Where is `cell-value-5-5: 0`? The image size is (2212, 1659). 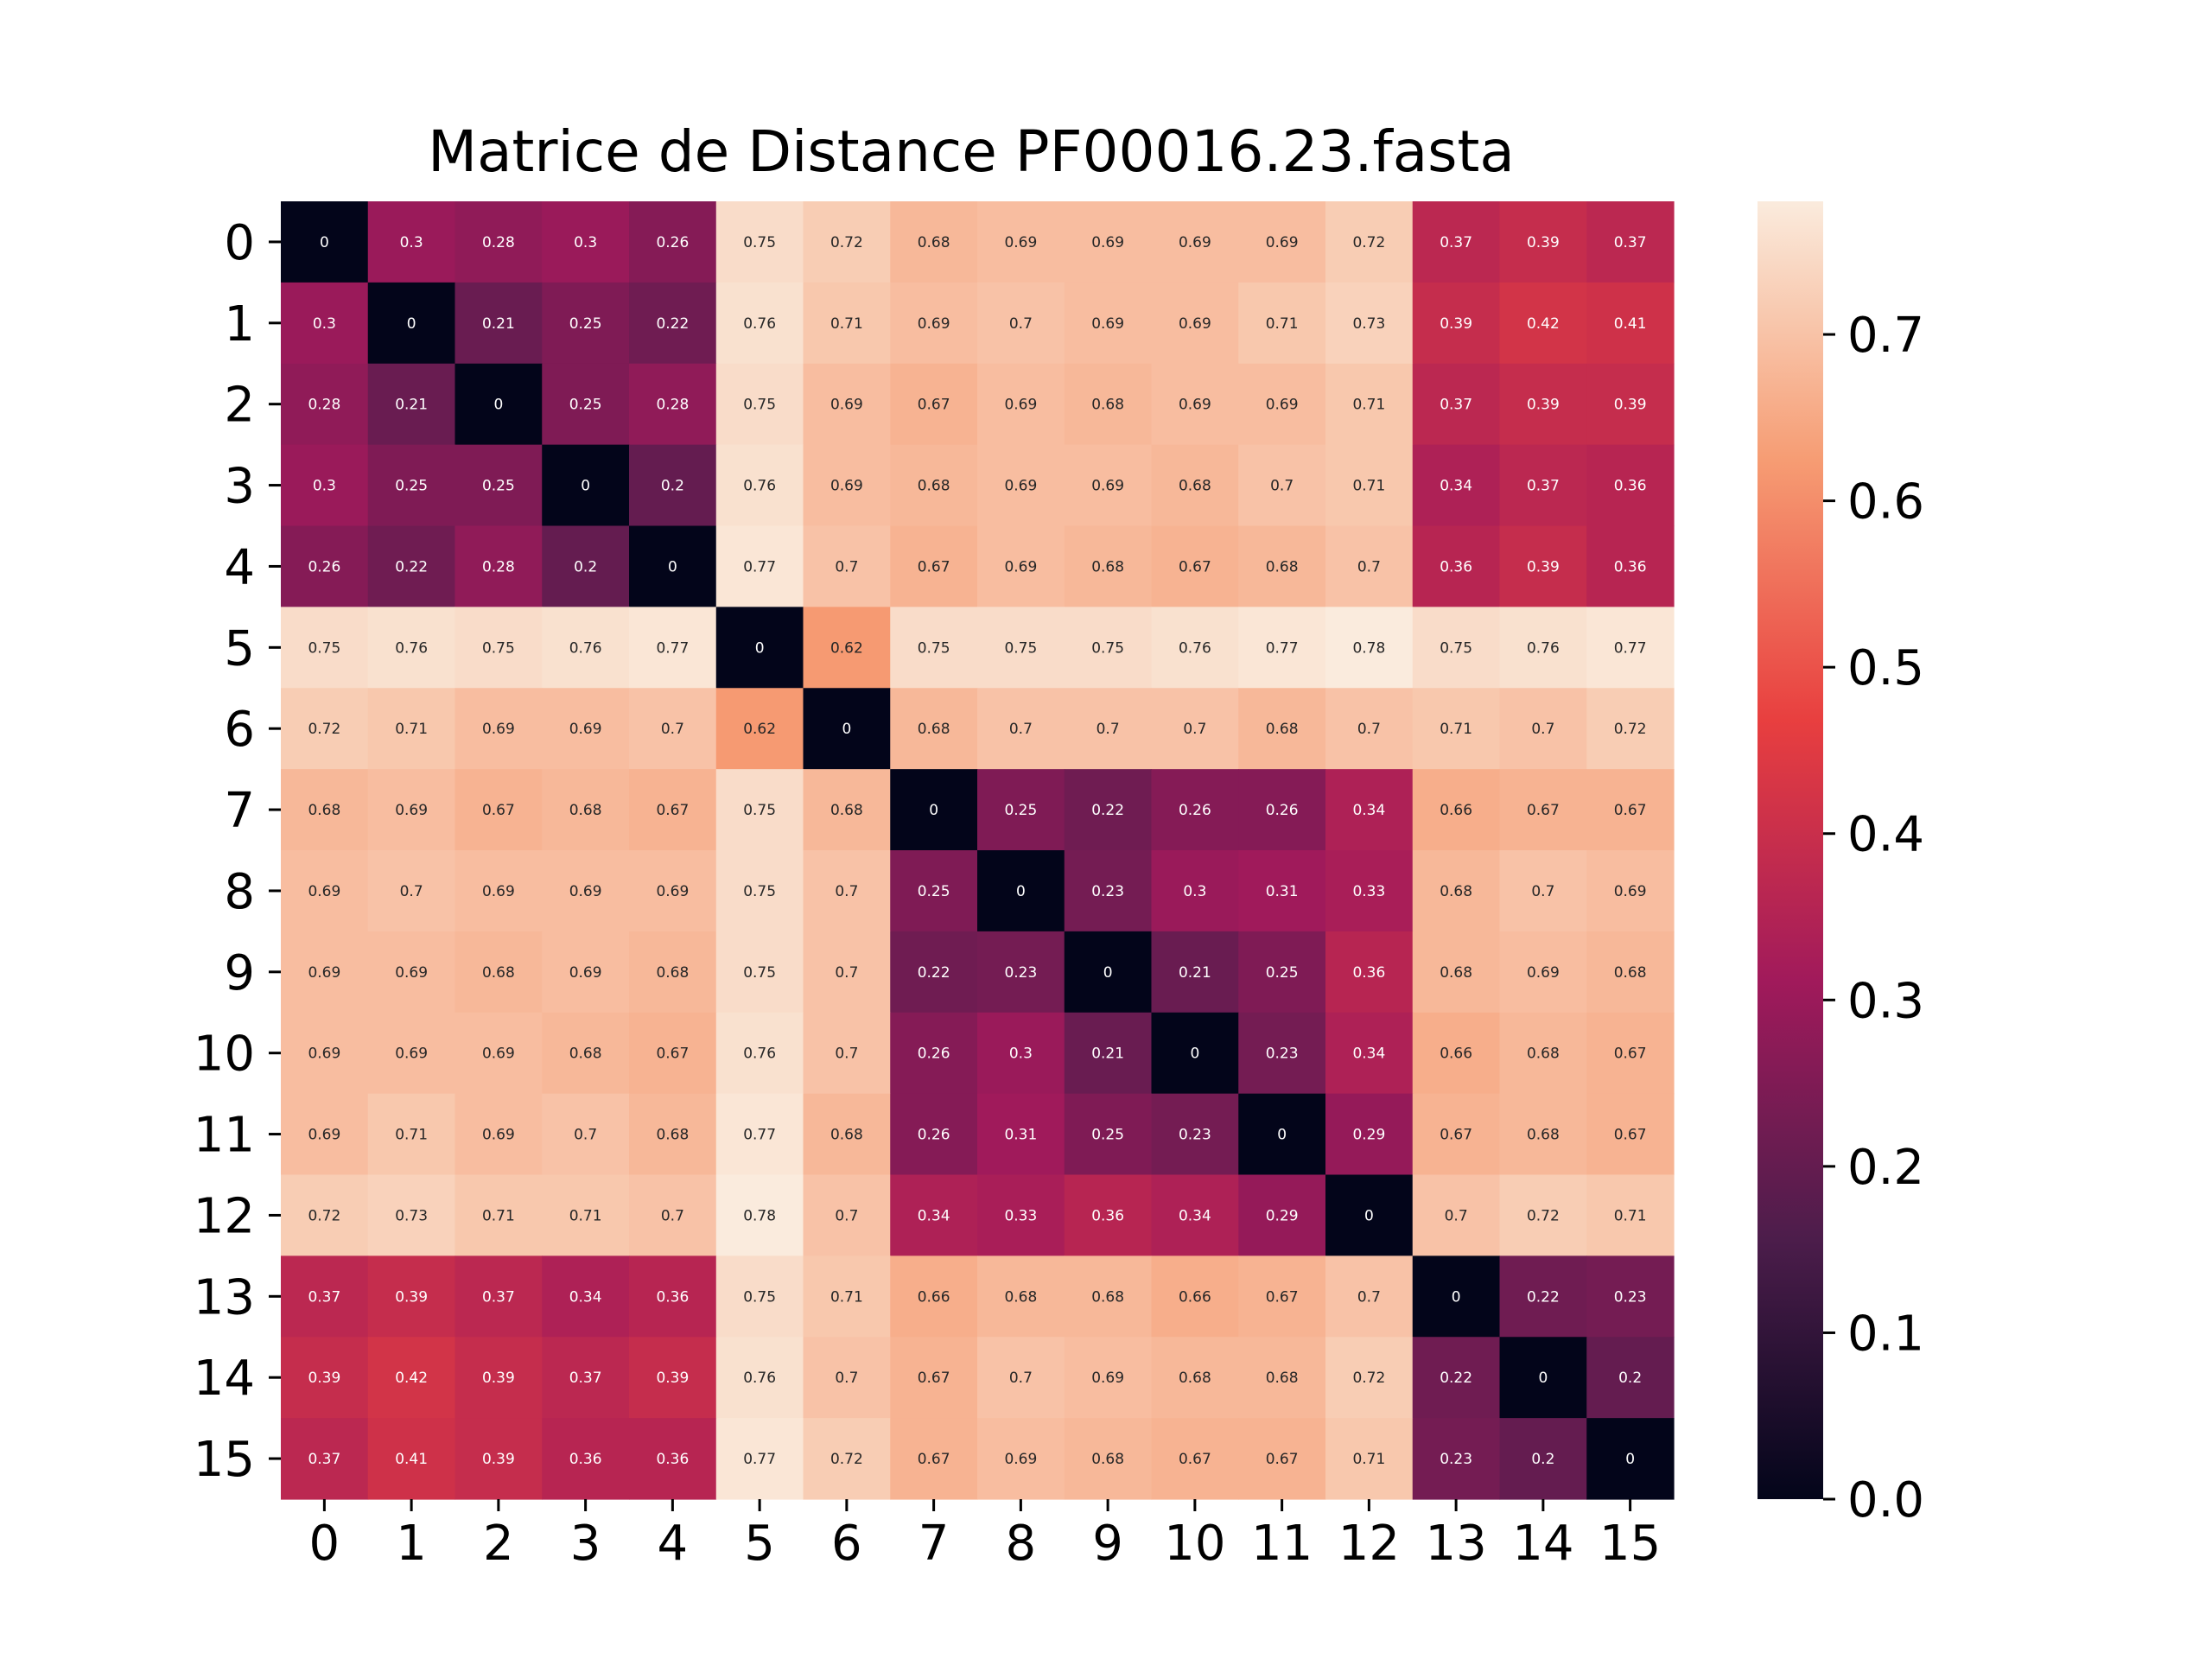 cell-value-5-5: 0 is located at coordinates (760, 648).